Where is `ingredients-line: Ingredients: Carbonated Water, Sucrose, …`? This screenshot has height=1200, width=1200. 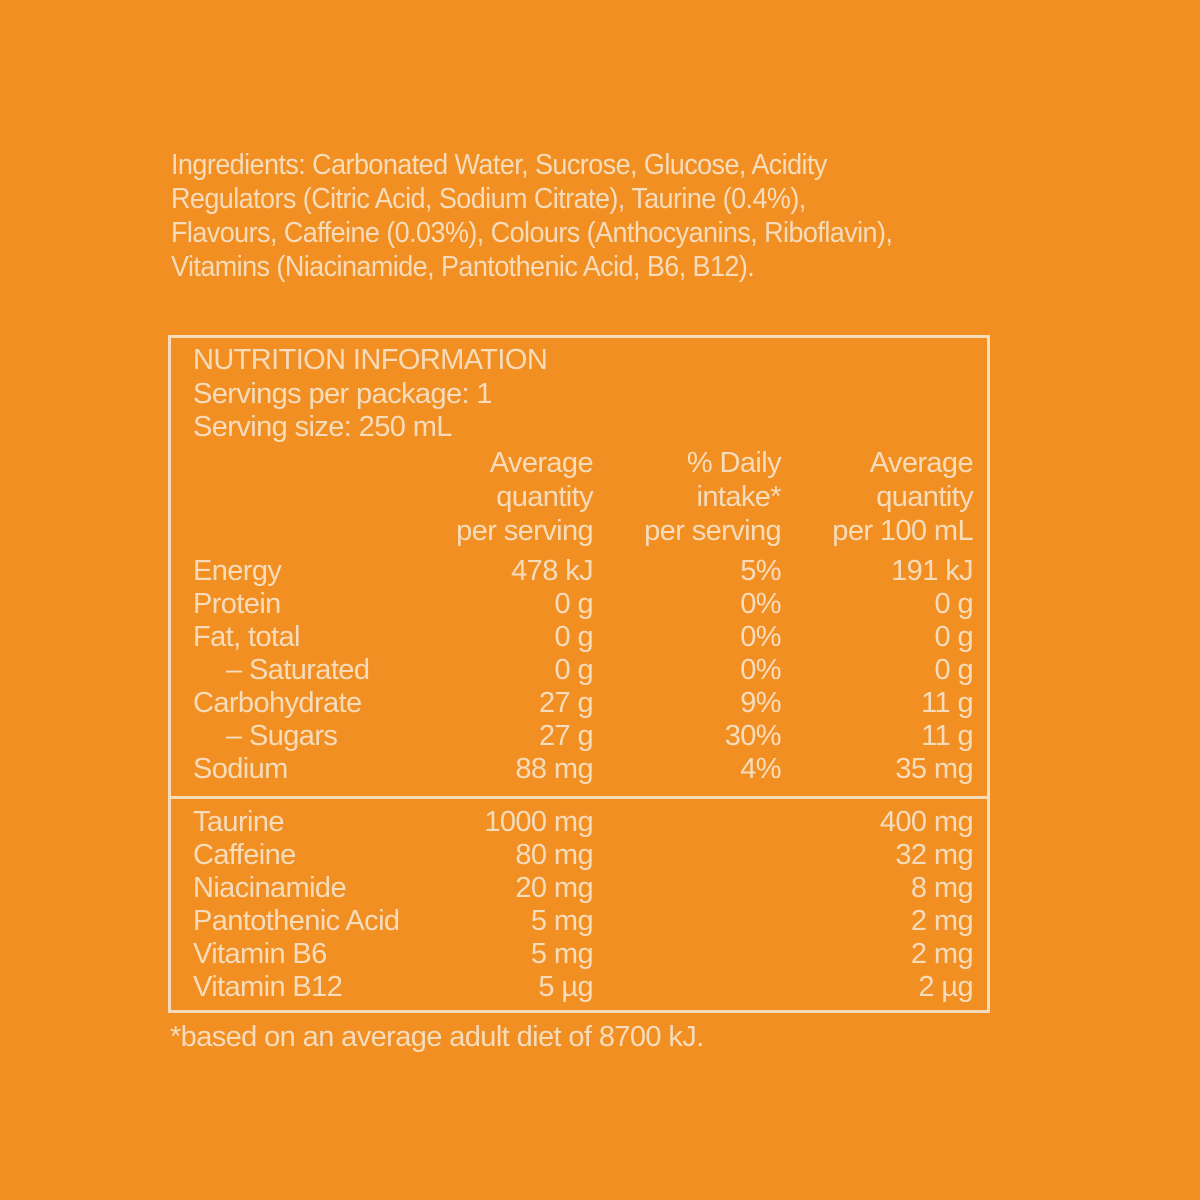
ingredients-line: Ingredients: Carbonated Water, Sucrose, … is located at coordinates (499, 165).